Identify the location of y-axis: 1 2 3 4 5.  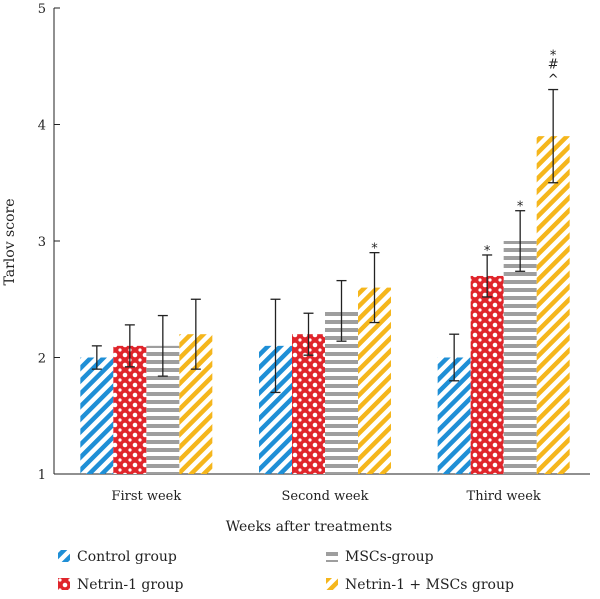
(49, 242).